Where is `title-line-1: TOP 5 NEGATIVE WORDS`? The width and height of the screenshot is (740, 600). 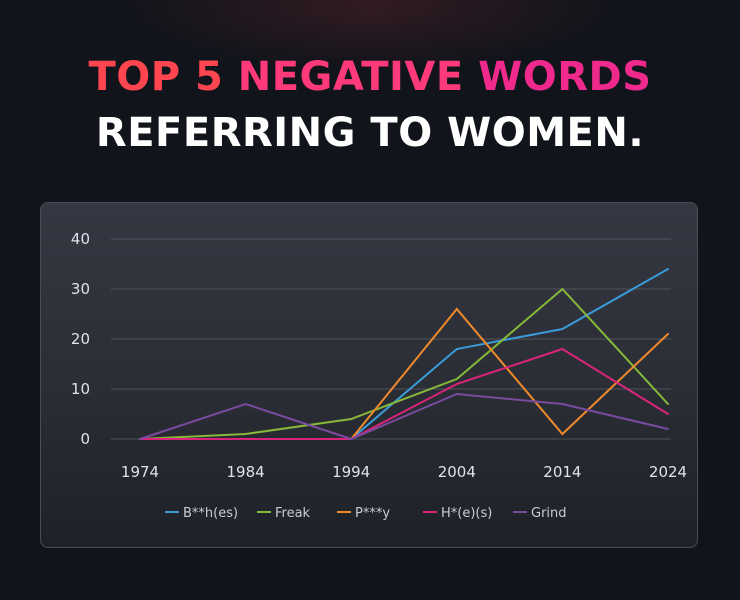 title-line-1: TOP 5 NEGATIVE WORDS is located at coordinates (370, 77).